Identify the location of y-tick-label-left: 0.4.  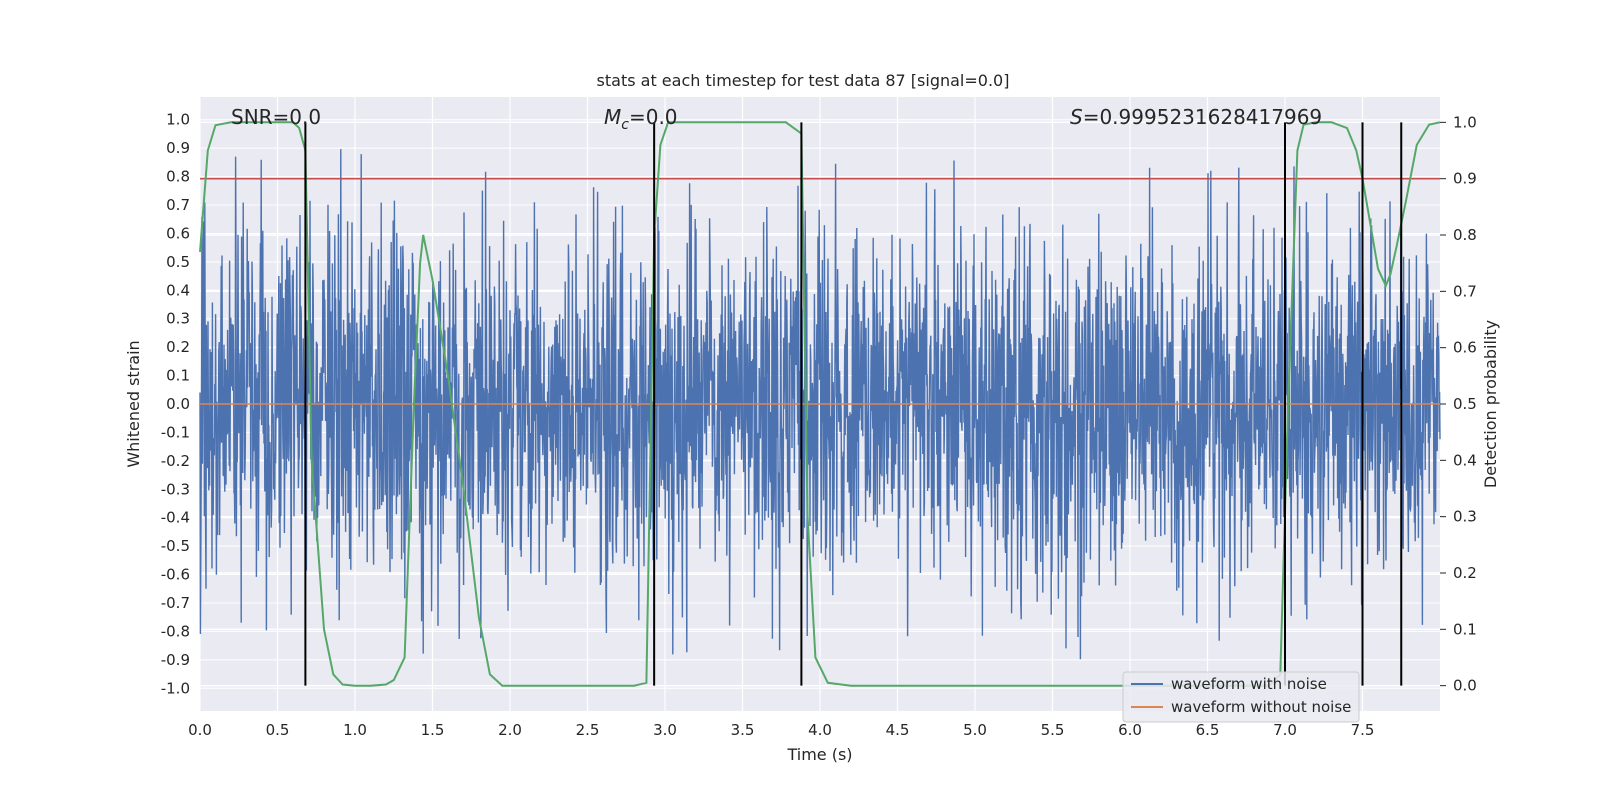
(178, 290).